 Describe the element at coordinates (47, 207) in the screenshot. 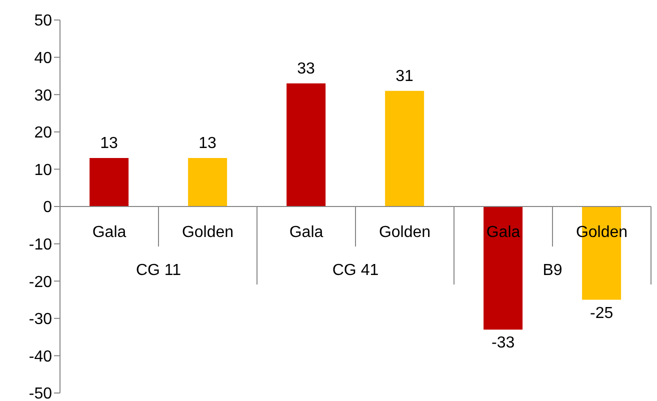

I see `y-tick-label: 0` at that location.